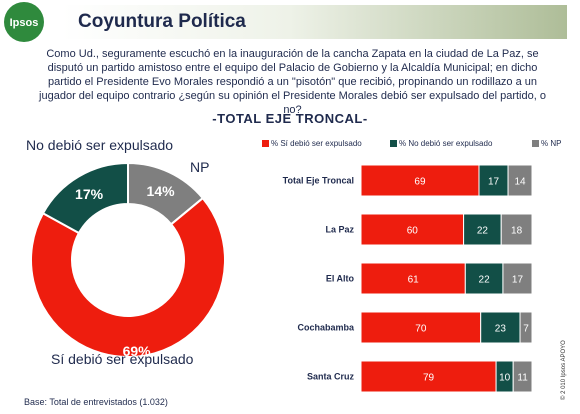 The height and width of the screenshot is (414, 580). What do you see at coordinates (161, 191) in the screenshot?
I see `pie-value-np: 14%` at bounding box center [161, 191].